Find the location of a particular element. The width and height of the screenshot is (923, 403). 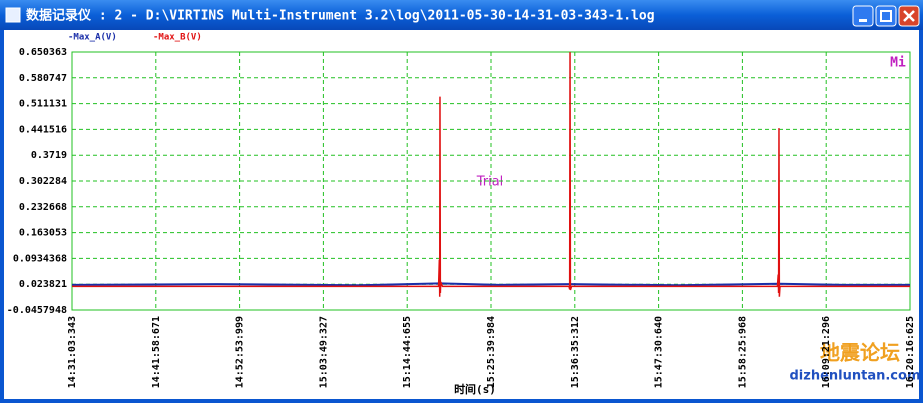

y-tick-label: 0.3719 is located at coordinates (49, 155).